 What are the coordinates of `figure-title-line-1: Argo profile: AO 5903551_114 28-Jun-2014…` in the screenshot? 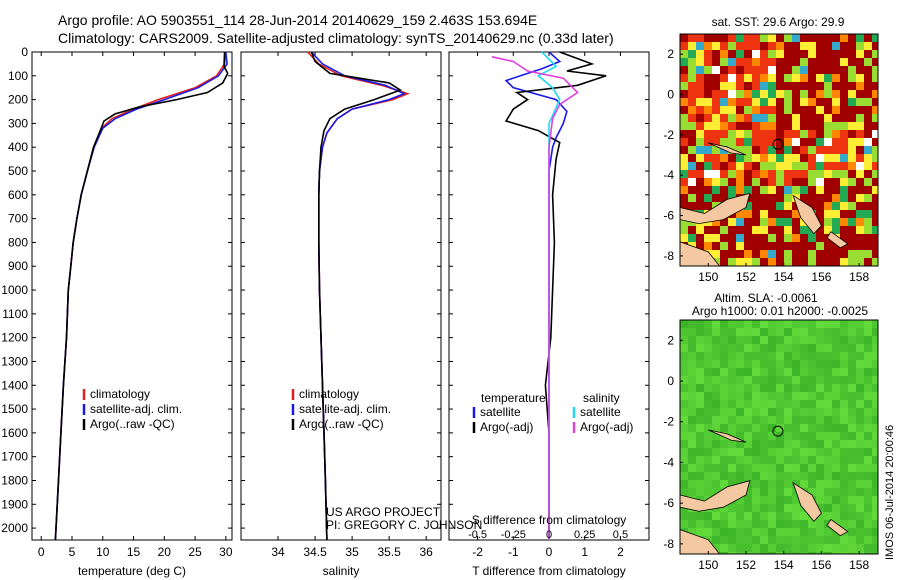 It's located at (298, 20).